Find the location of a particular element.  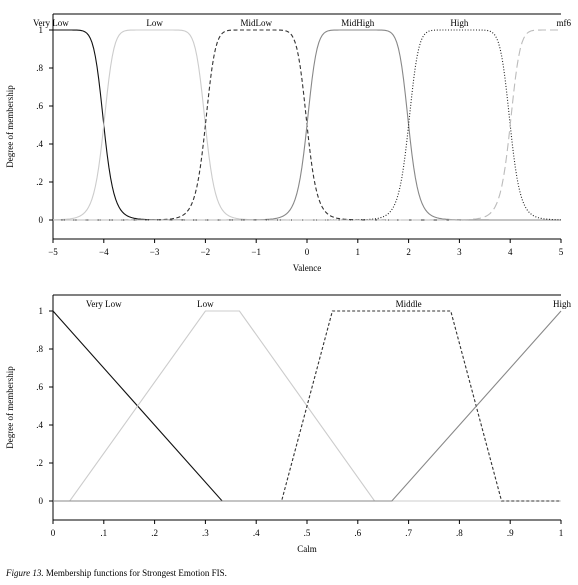

x-tick-label: .5 is located at coordinates (307, 533).